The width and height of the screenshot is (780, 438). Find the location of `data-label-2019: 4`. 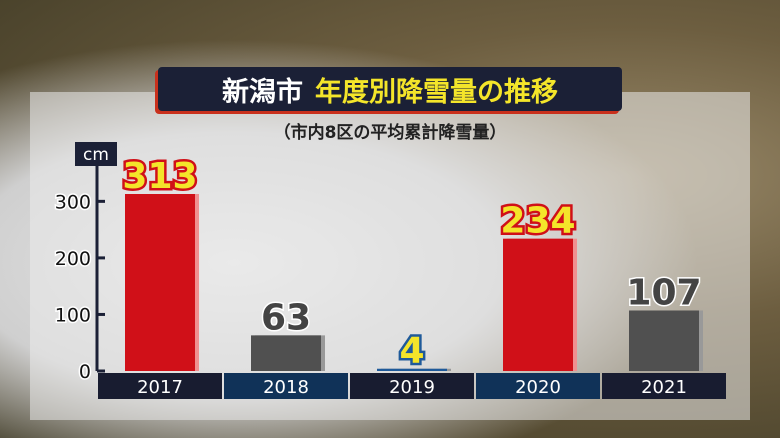

data-label-2019: 4 is located at coordinates (411, 351).